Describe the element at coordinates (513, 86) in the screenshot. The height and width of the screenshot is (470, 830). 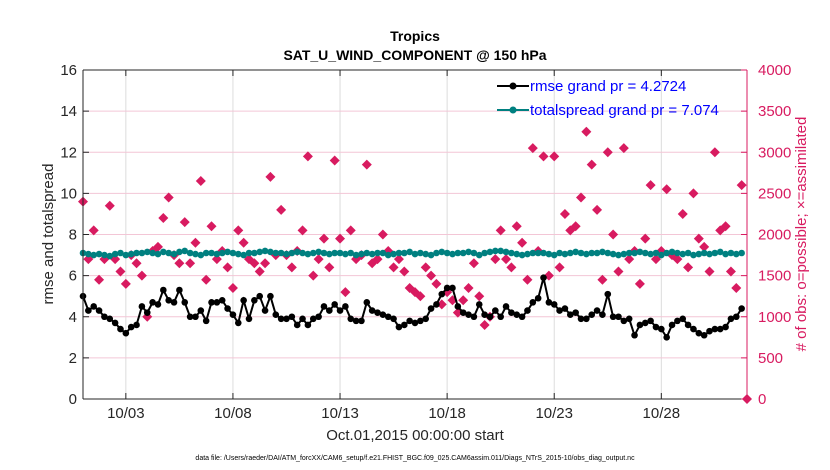
I see `legend-rmse-marker` at that location.